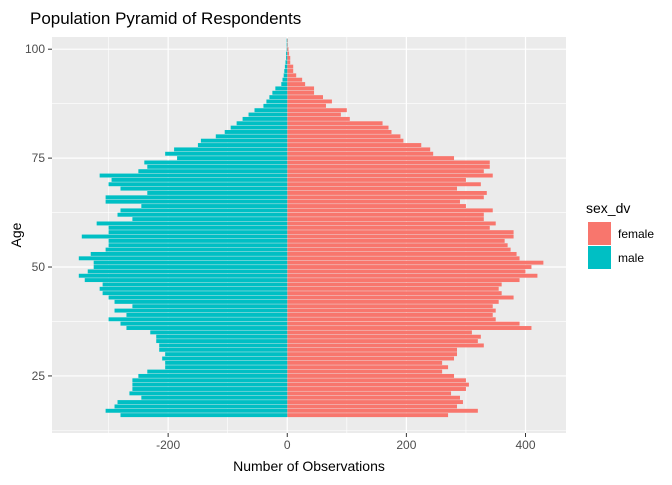 The image size is (672, 485). Describe the element at coordinates (16, 234) in the screenshot. I see `y-axis-title: Age` at that location.